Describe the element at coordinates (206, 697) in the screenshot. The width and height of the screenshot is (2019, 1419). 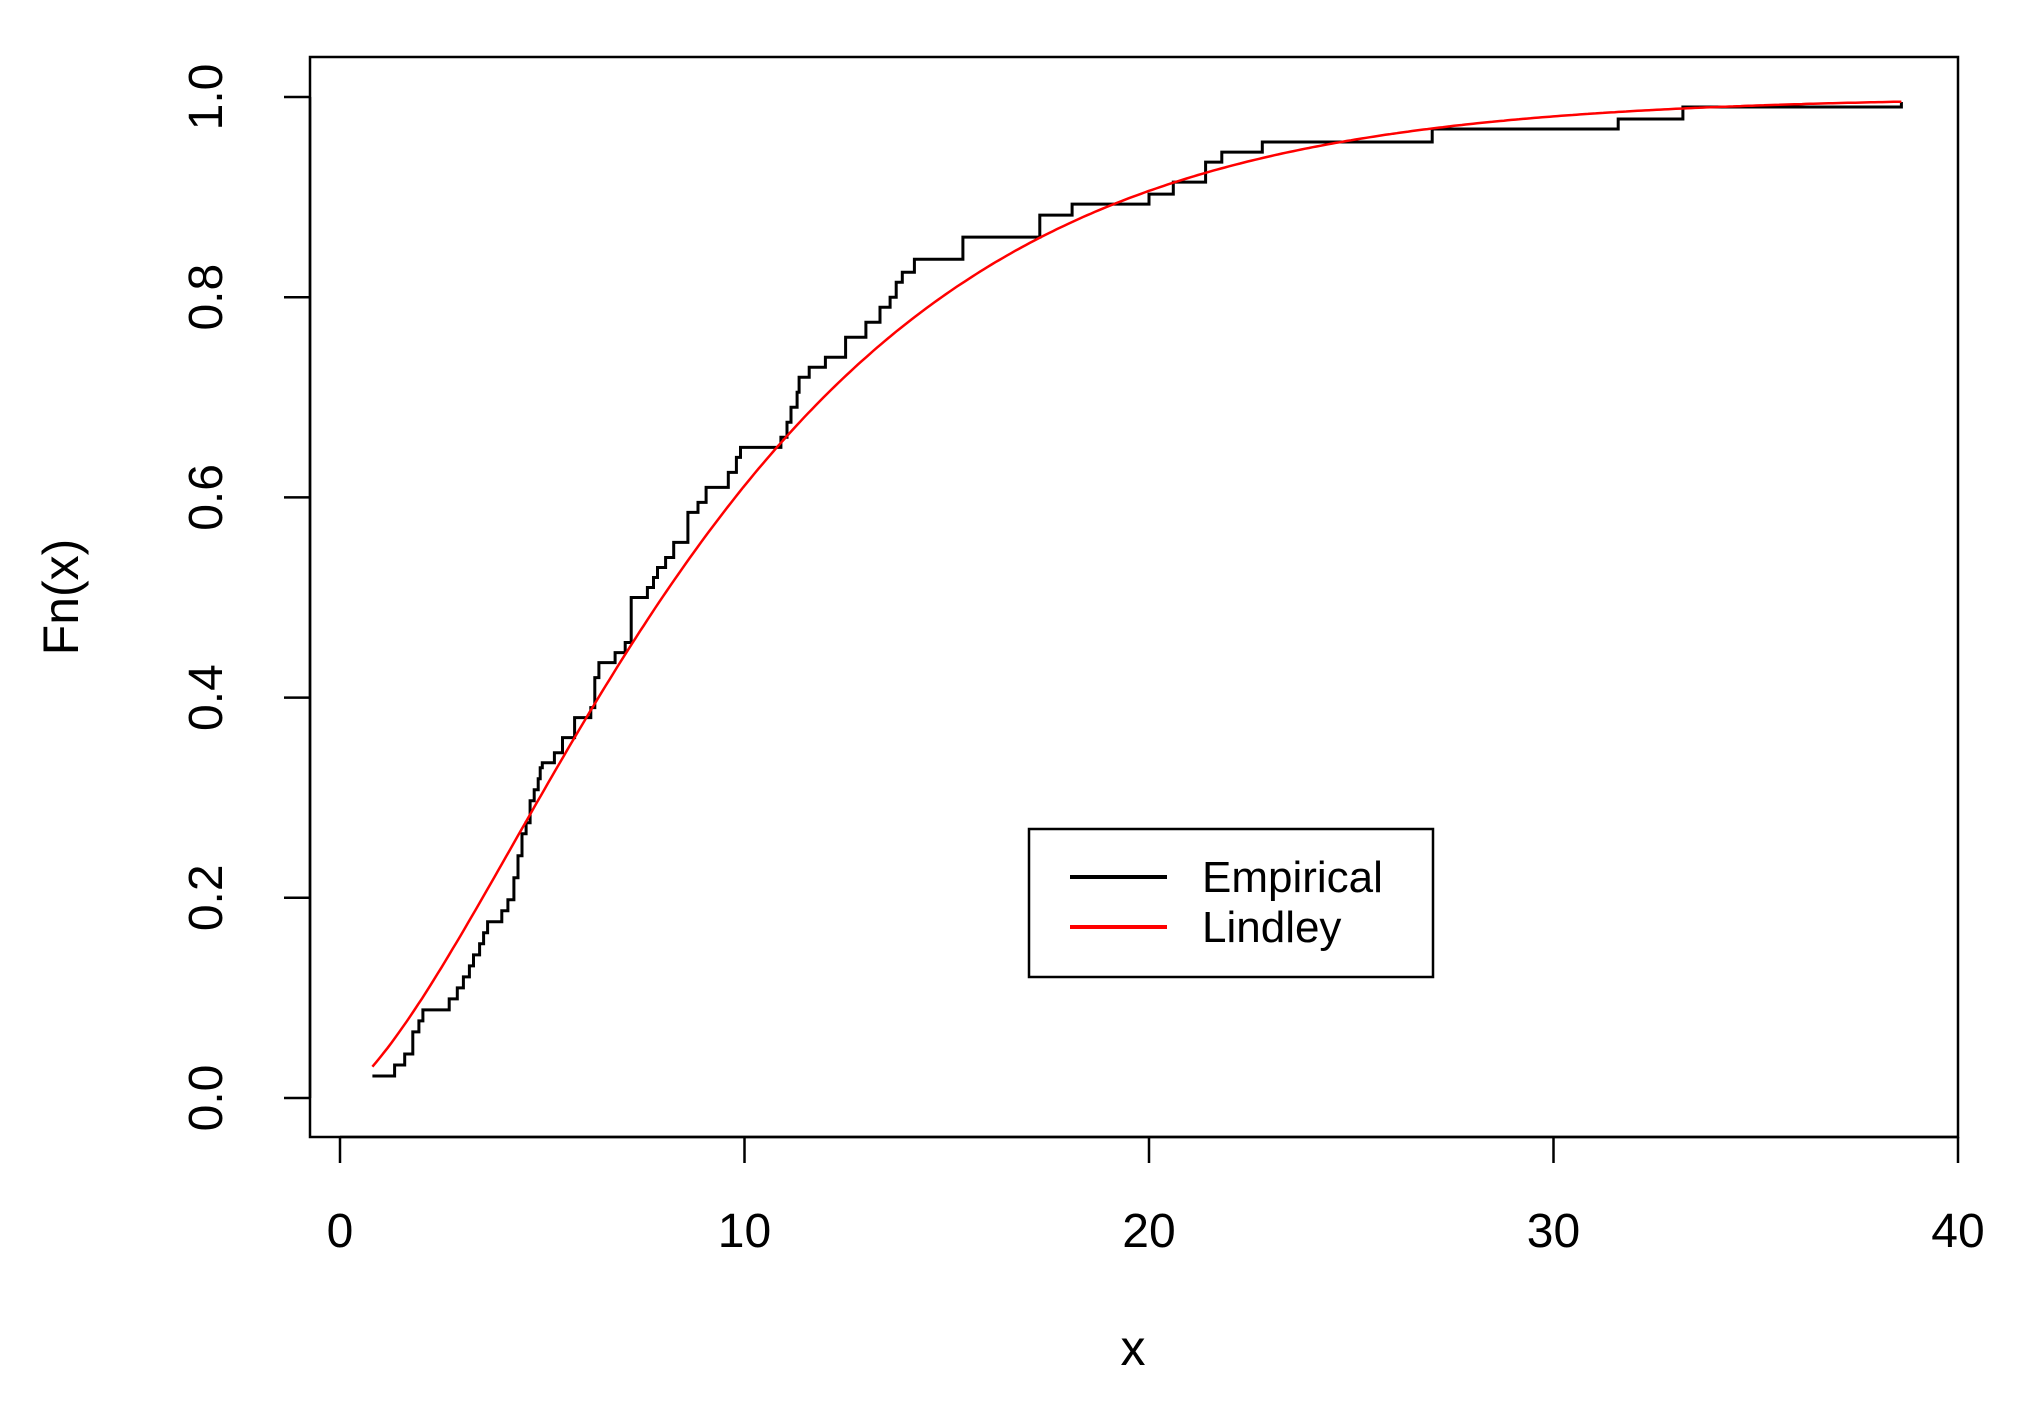
I see `y-tick-label: 0.4` at that location.